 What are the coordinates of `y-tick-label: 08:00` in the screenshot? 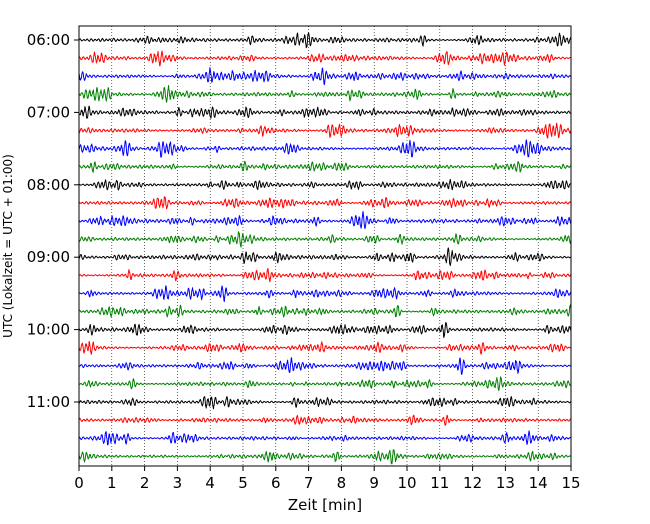 It's located at (48, 185).